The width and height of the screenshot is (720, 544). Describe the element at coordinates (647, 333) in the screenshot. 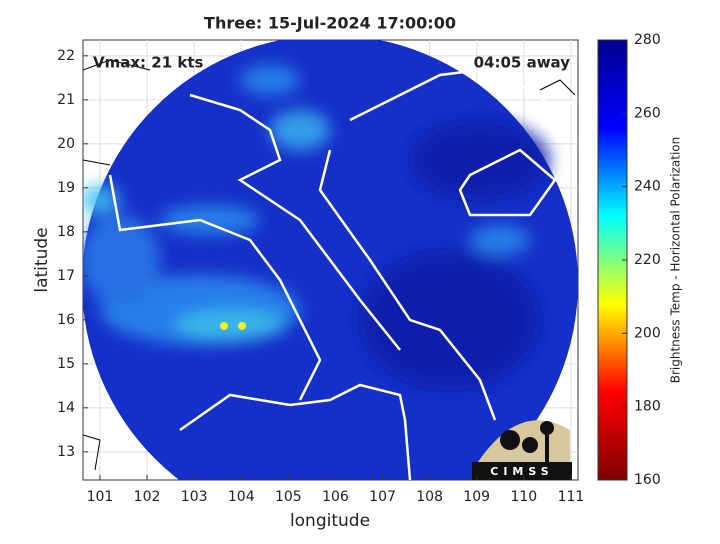

I see `colorbar-tick-label: 200` at that location.